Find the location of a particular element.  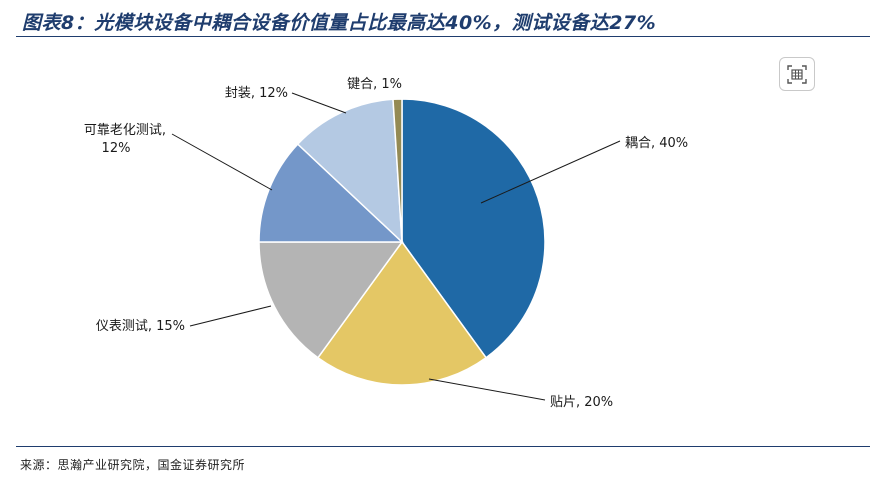

source-divider is located at coordinates (443, 446).